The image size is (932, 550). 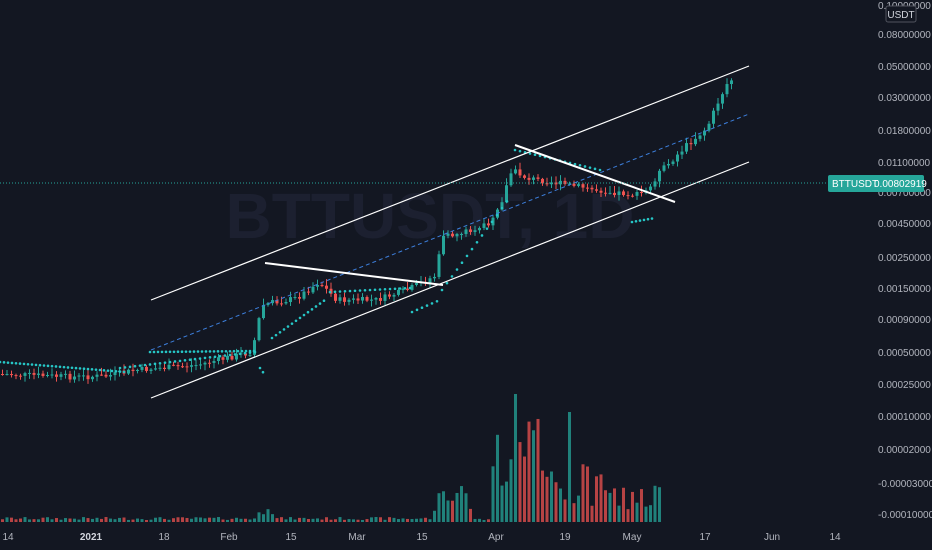 What do you see at coordinates (354, 274) in the screenshot?
I see `triangle-resistance-line` at bounding box center [354, 274].